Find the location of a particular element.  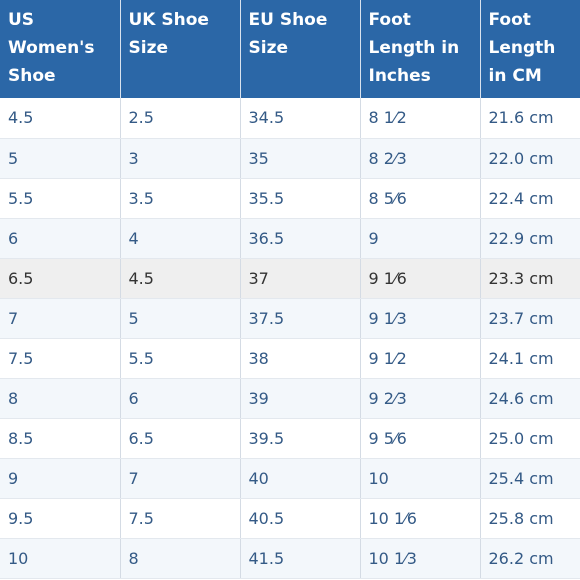

cell-us: 8 is located at coordinates (60, 398).